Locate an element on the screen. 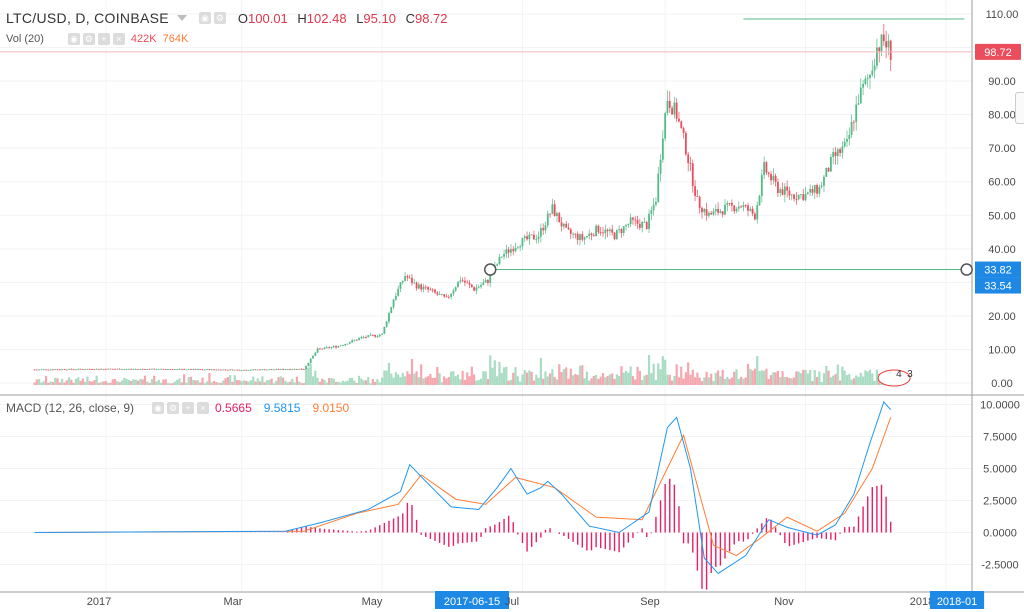 The image size is (1024, 612). macd-signal-value: 9.0150 is located at coordinates (331, 408).